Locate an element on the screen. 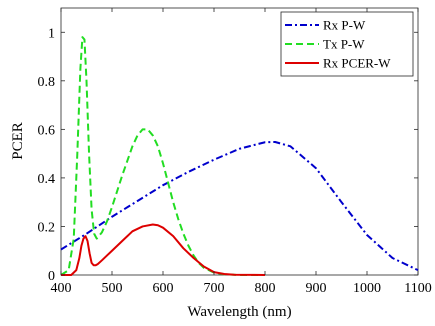 The image size is (435, 326). legend: Rx P-W Tx P-W Rx PCER-W is located at coordinates (347, 44).